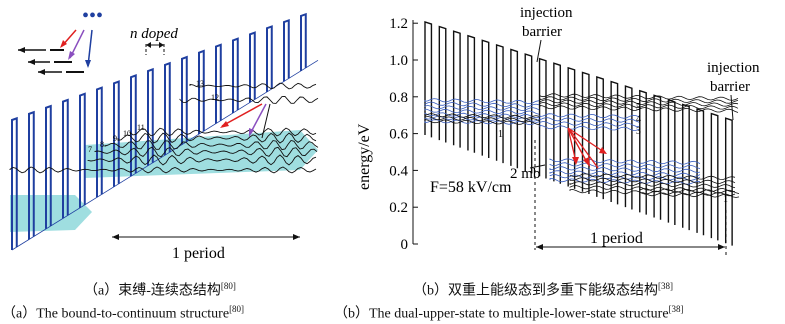  I want to click on state-number-13: 13, so click(200, 83).